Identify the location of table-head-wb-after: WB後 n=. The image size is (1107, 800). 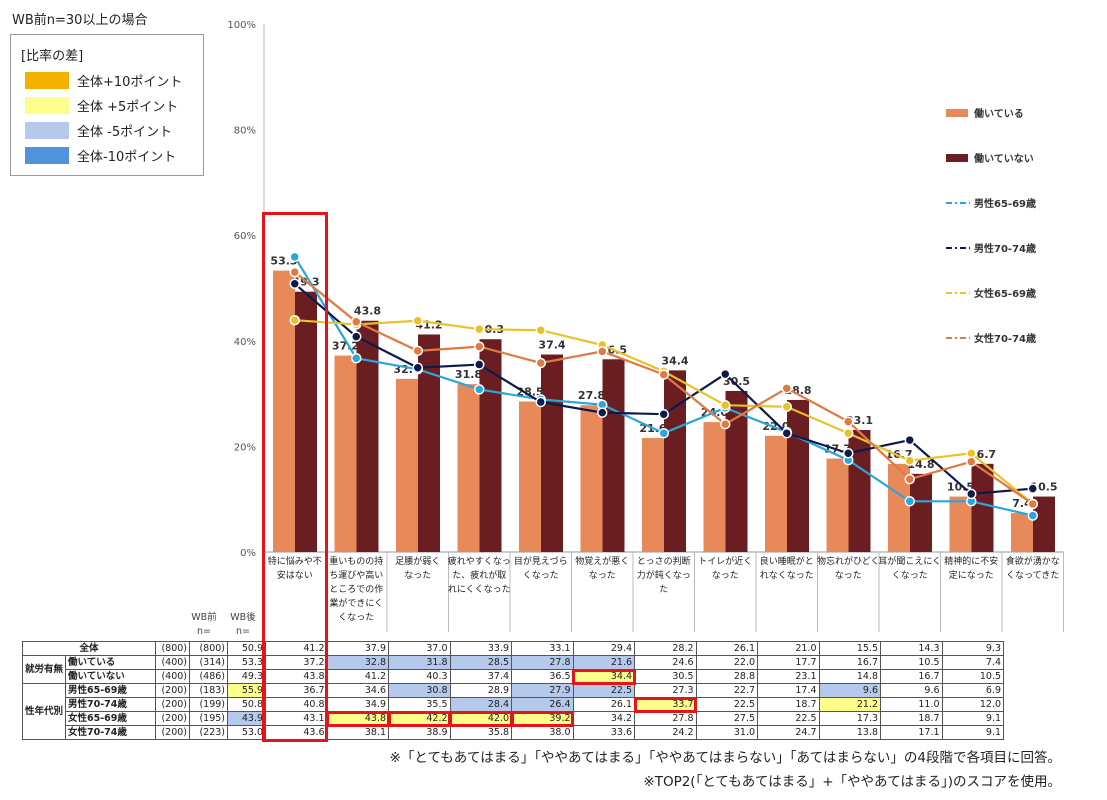
(243, 625).